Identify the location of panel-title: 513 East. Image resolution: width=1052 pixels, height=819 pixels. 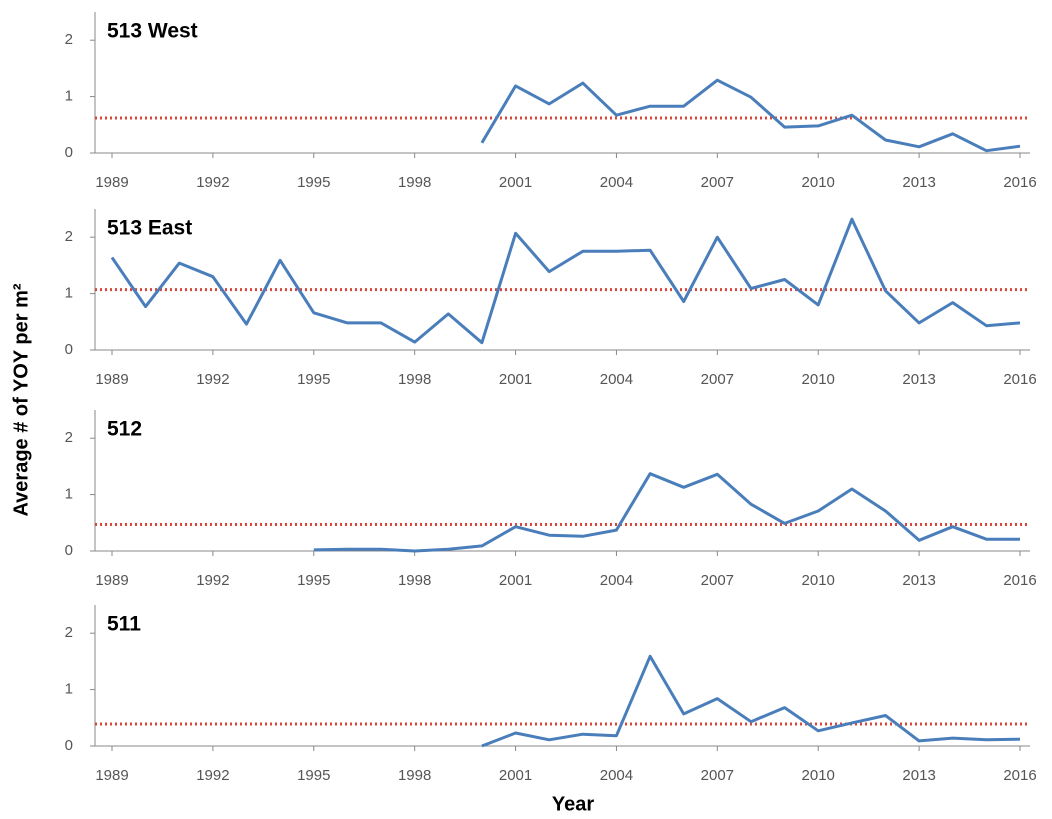
(149, 228).